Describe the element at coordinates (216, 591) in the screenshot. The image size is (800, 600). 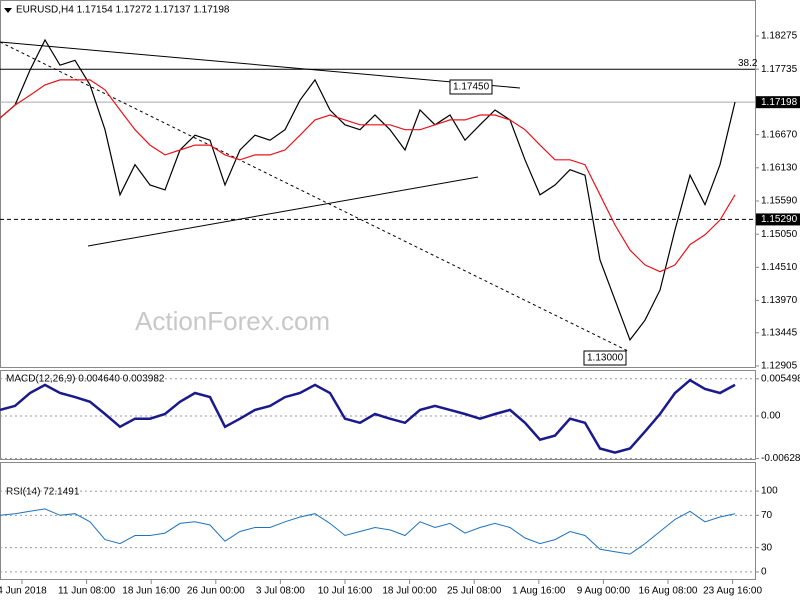
I see `x-tick-label: 26 Jun 00:00` at that location.